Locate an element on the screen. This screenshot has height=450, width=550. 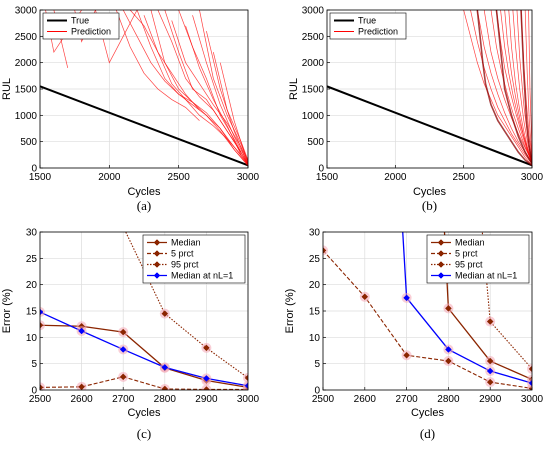
legend-entry: Median at nL=1 is located at coordinates (202, 276).